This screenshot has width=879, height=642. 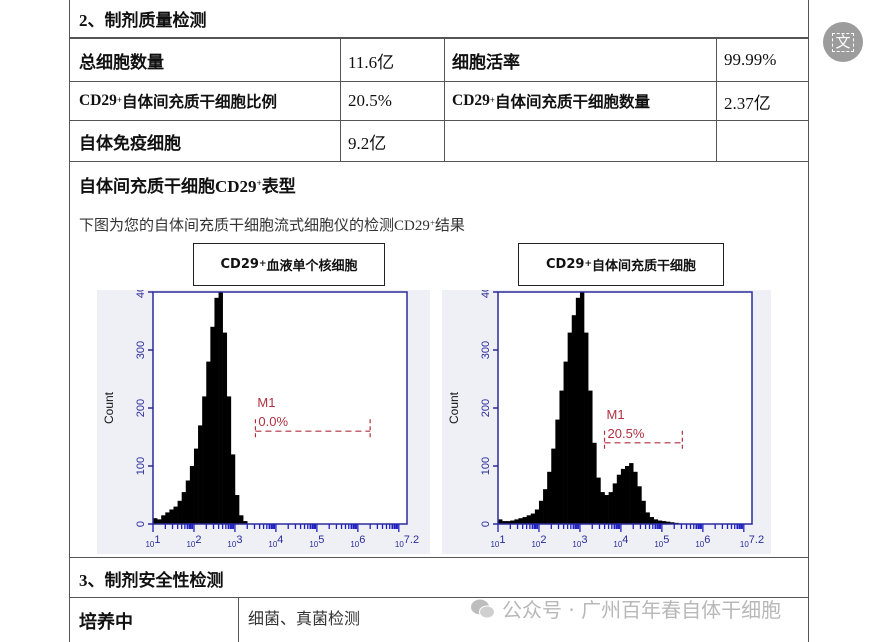 What do you see at coordinates (121, 62) in the screenshot?
I see `label-total-cells: 总细胞数量` at bounding box center [121, 62].